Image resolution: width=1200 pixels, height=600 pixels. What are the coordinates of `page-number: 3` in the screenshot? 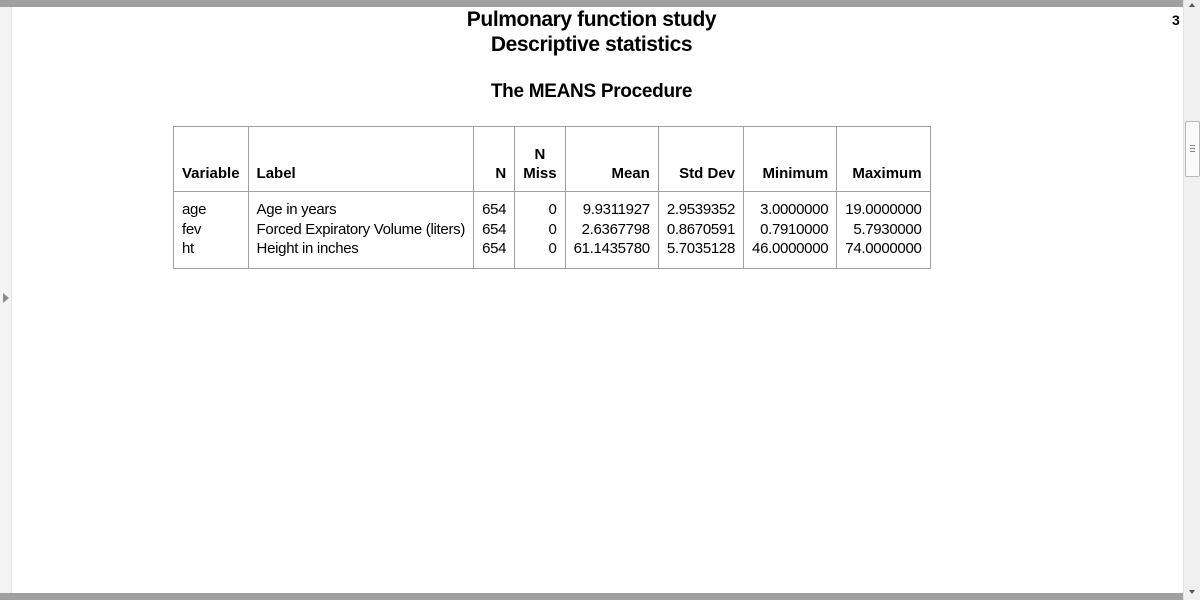 It's located at (1176, 20).